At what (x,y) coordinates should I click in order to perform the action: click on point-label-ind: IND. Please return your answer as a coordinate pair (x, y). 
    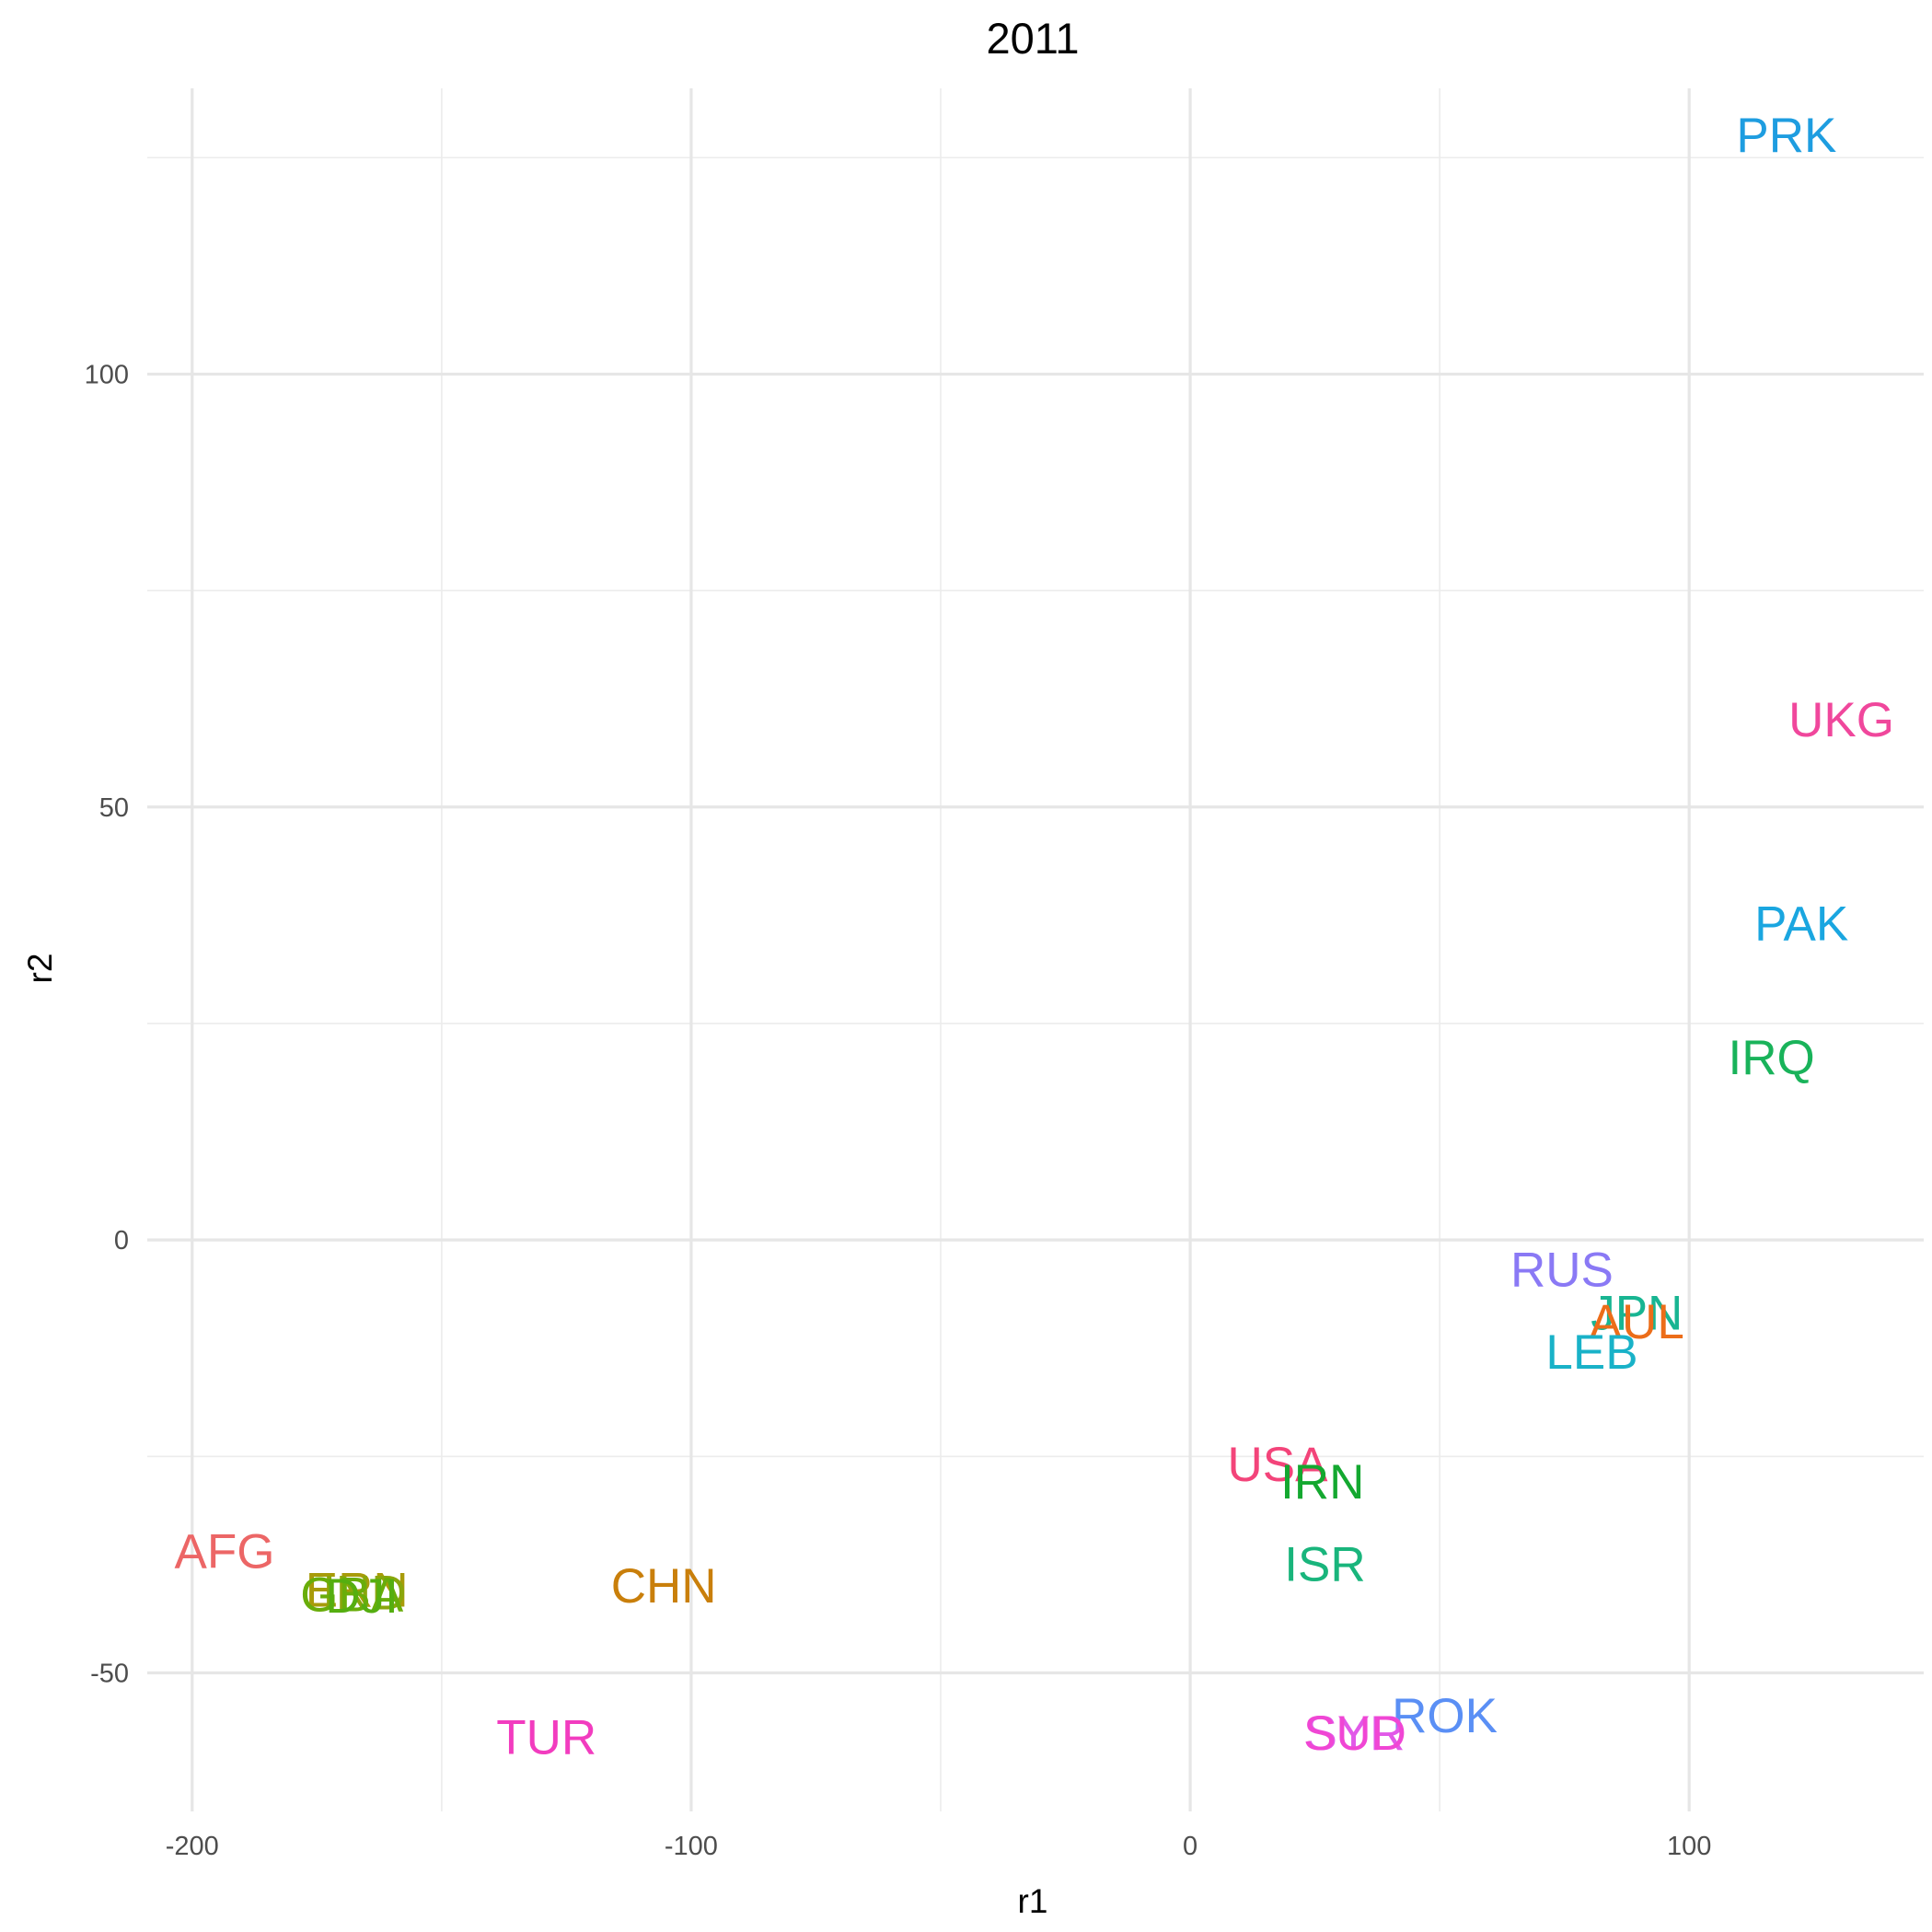
    Looking at the image, I should click on (364, 1593).